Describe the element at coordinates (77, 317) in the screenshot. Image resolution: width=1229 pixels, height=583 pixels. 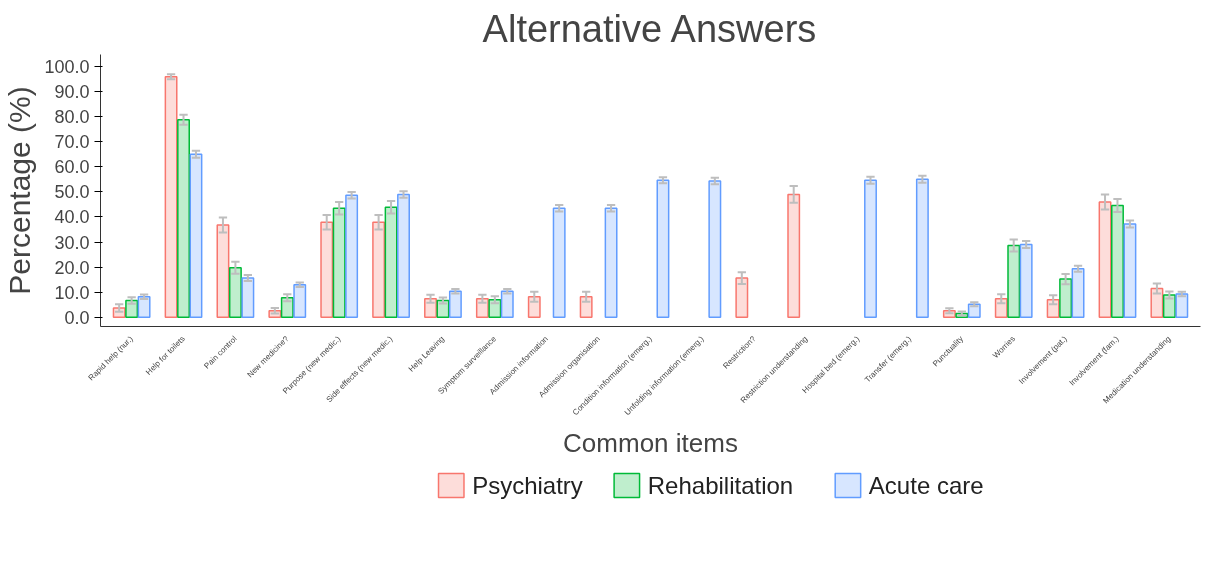
I see `y-tick-label: 0.0` at that location.